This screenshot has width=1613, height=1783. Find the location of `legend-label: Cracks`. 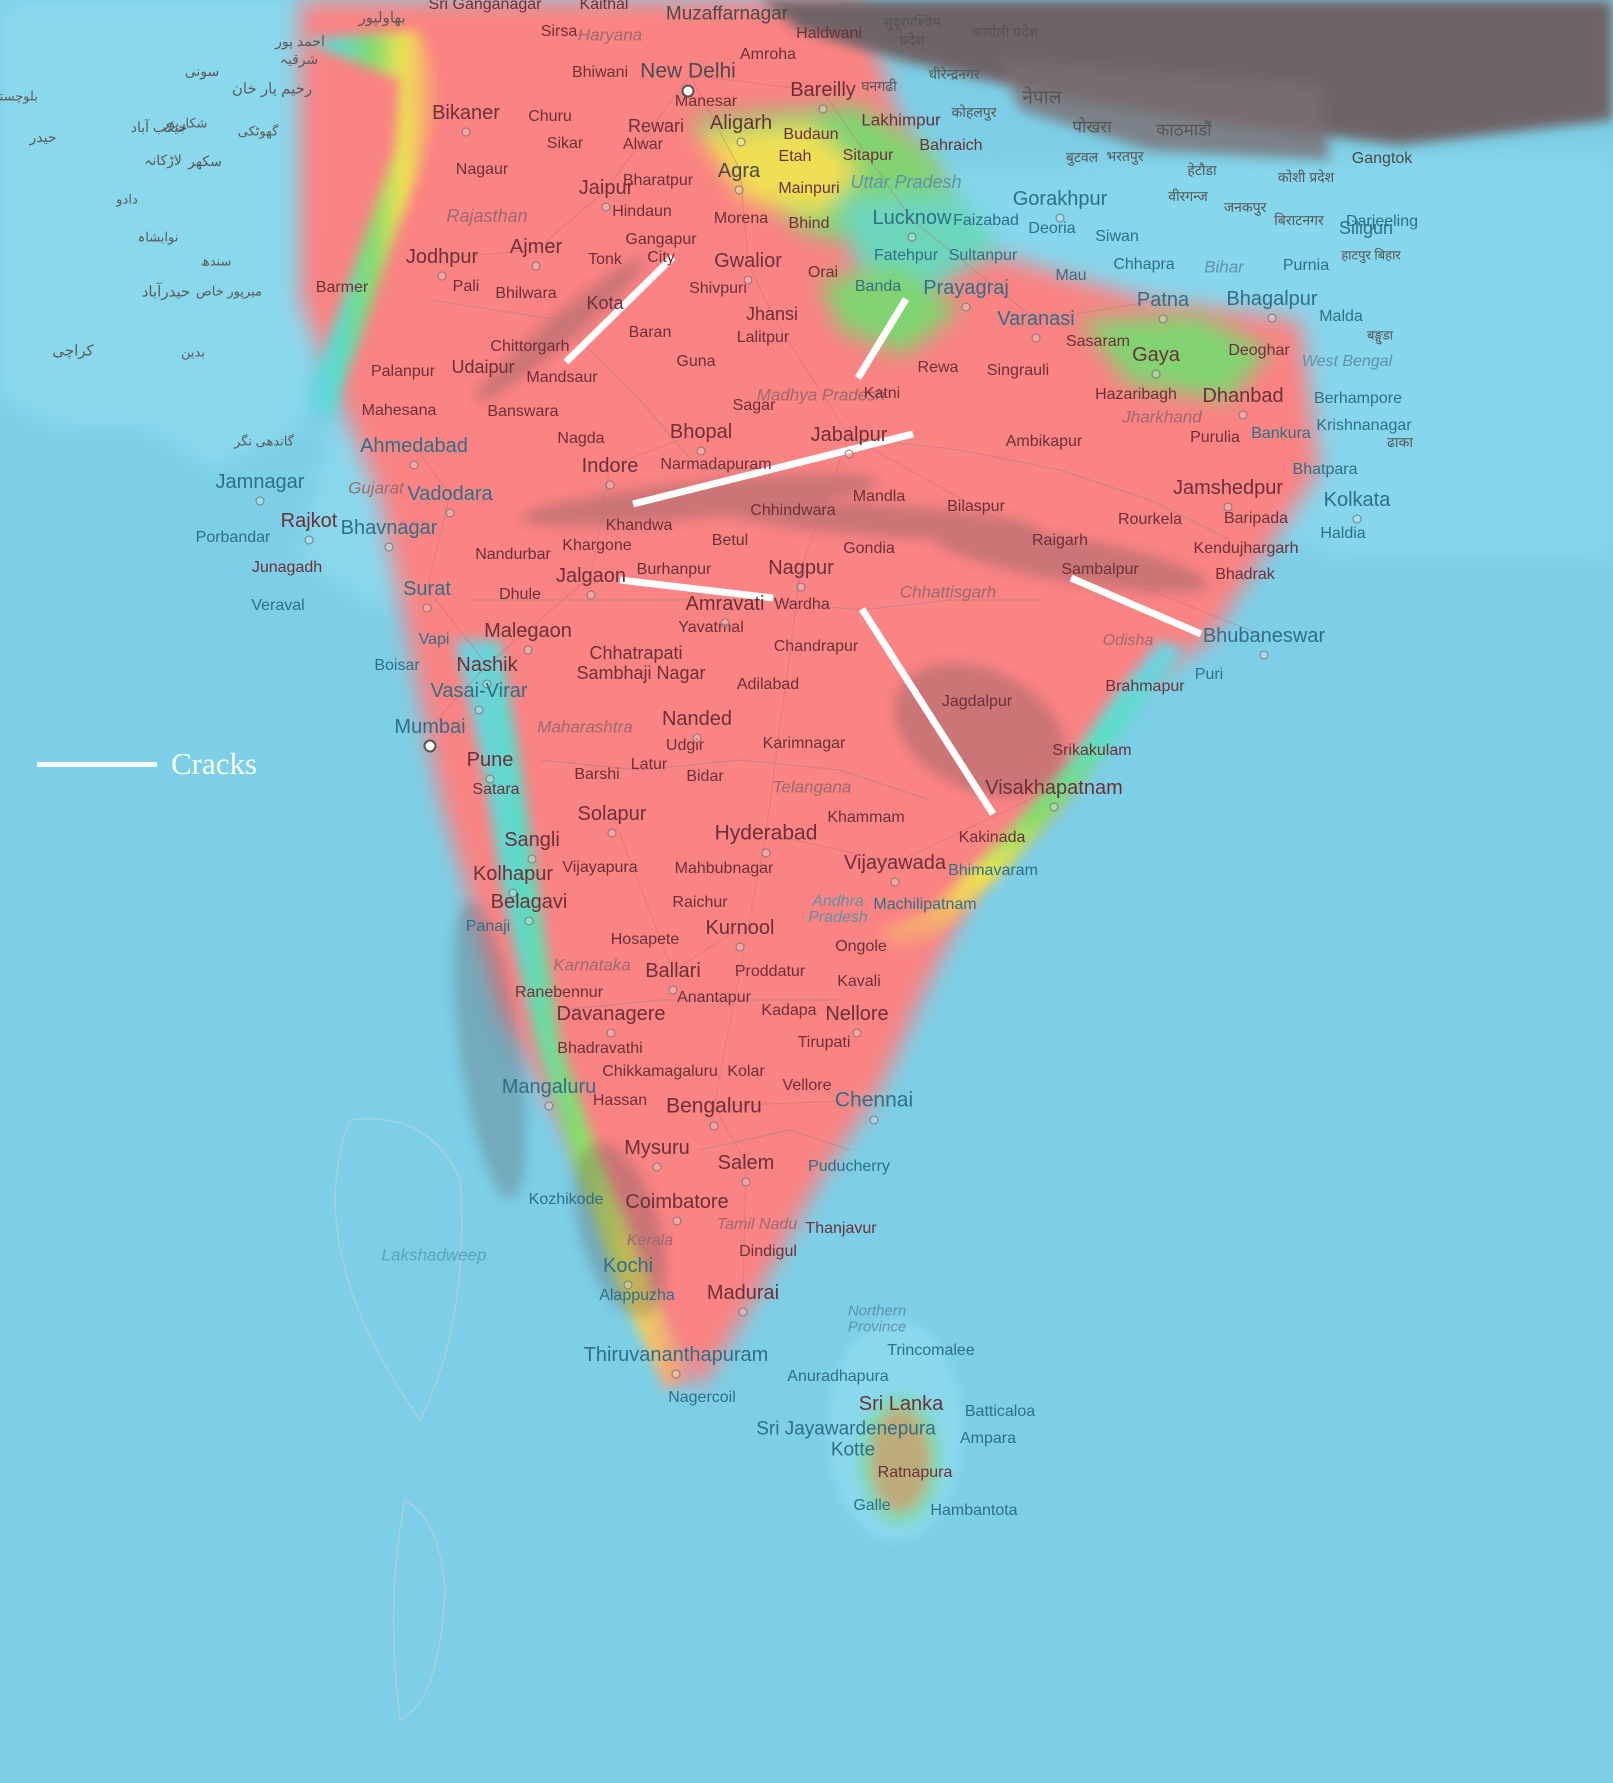

legend-label: Cracks is located at coordinates (214, 763).